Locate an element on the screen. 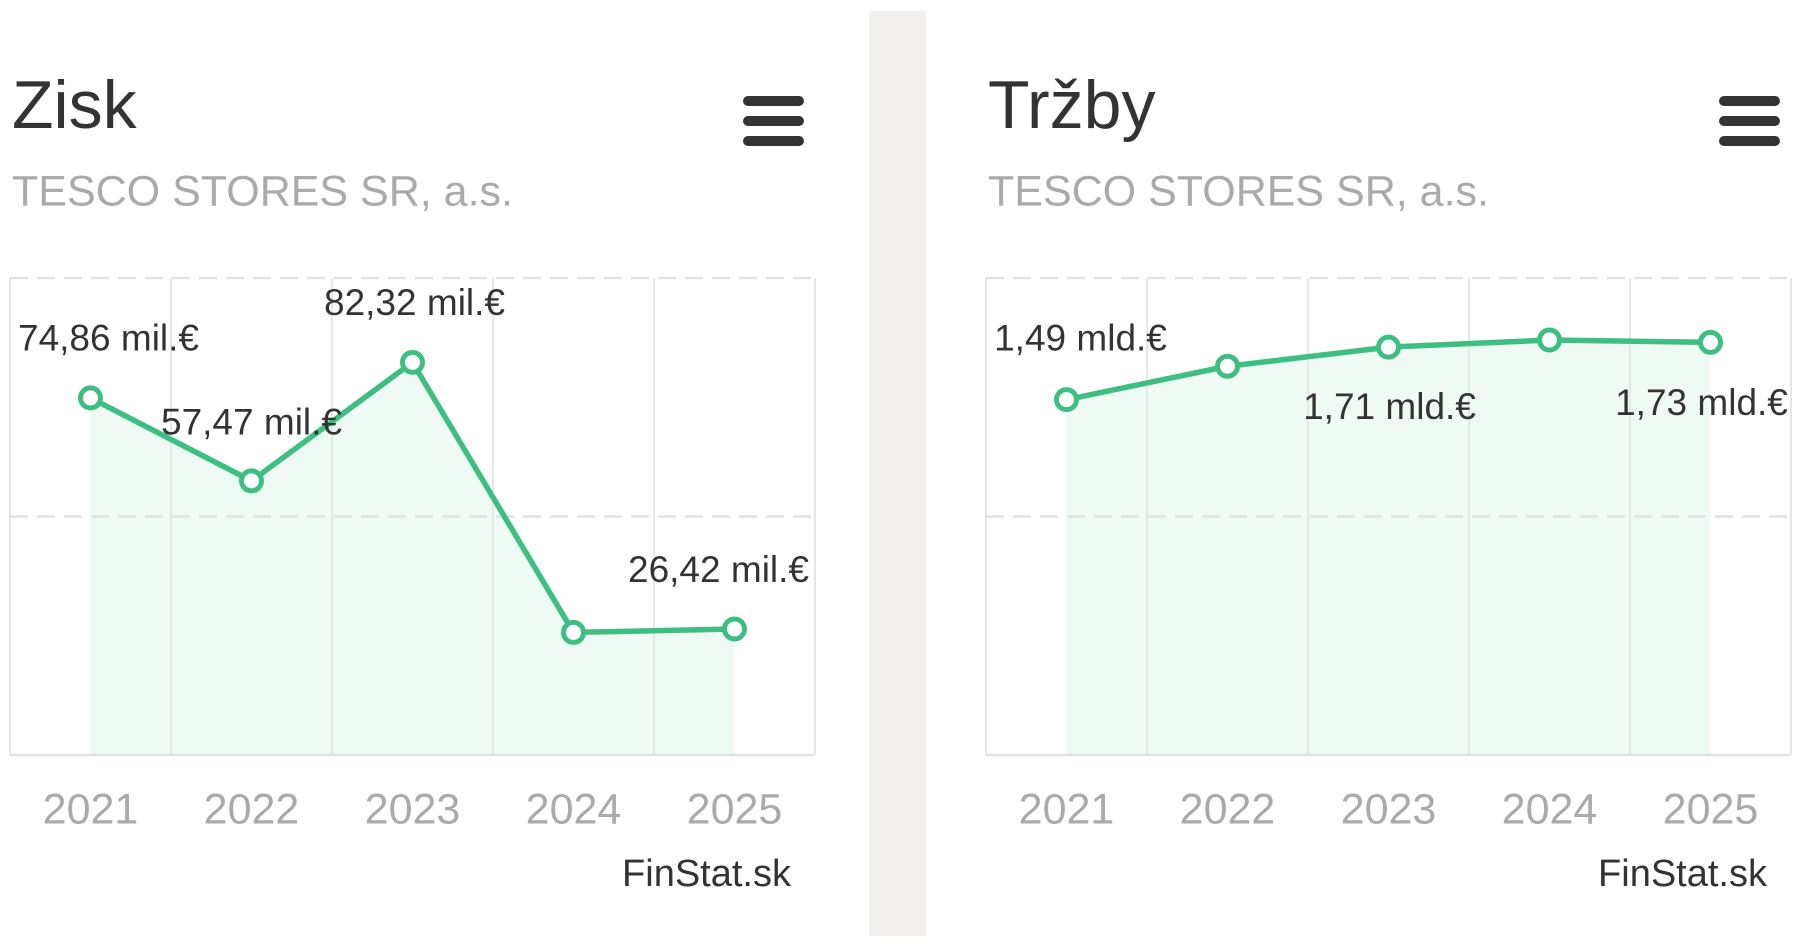 The height and width of the screenshot is (945, 1800). panel-divider is located at coordinates (897, 473).